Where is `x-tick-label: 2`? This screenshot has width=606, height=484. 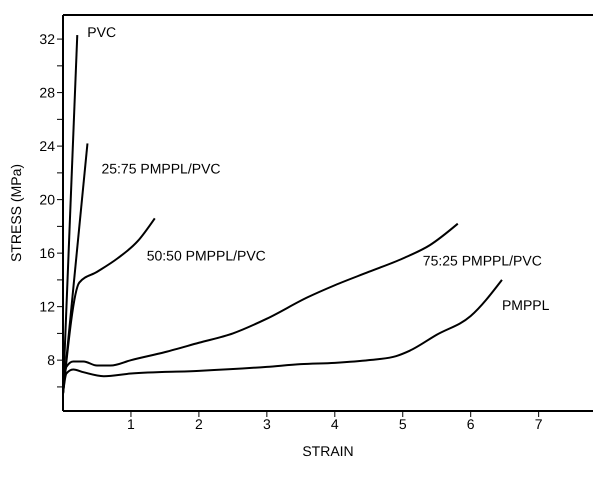
x-tick-label: 2 is located at coordinates (199, 424).